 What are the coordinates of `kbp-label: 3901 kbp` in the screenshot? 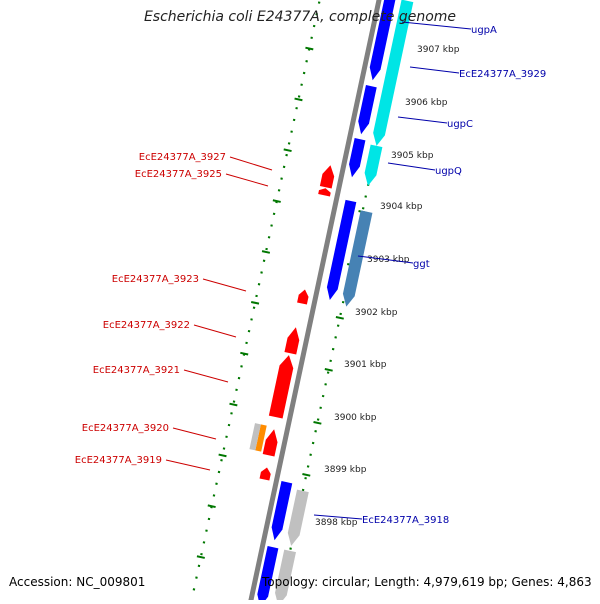 It's located at (365, 365).